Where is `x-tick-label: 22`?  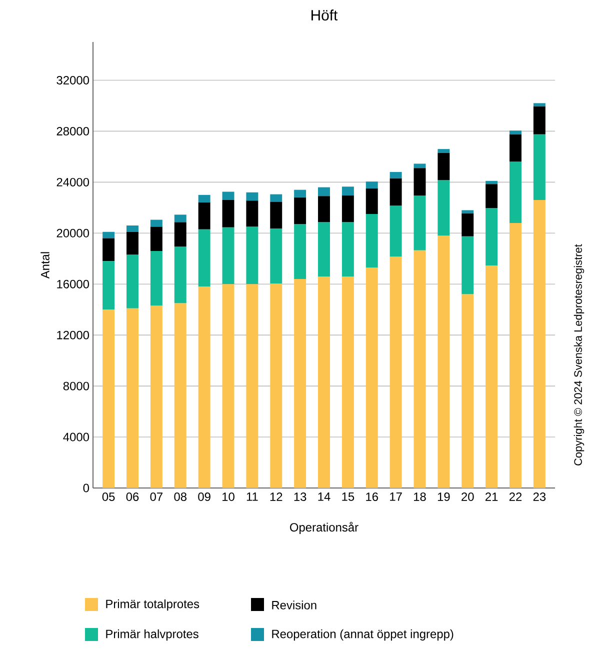
x-tick-label: 22 is located at coordinates (515, 496).